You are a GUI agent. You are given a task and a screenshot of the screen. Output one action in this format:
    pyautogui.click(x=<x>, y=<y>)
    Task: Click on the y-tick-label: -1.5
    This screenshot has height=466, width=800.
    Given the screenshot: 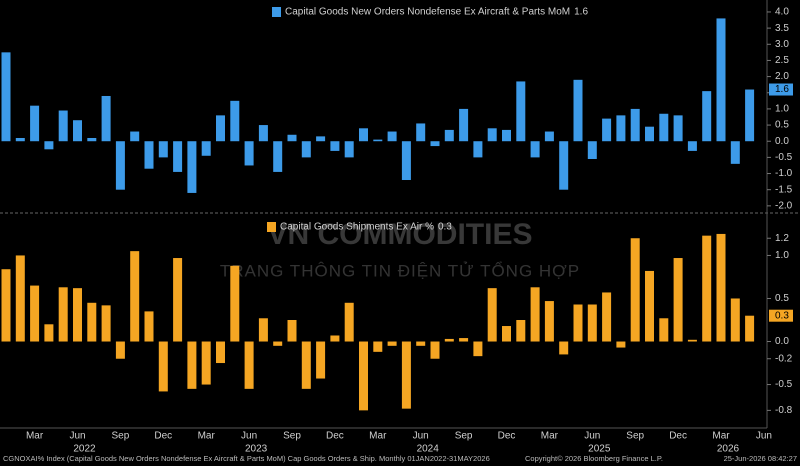 What is the action you would take?
    pyautogui.click(x=784, y=189)
    